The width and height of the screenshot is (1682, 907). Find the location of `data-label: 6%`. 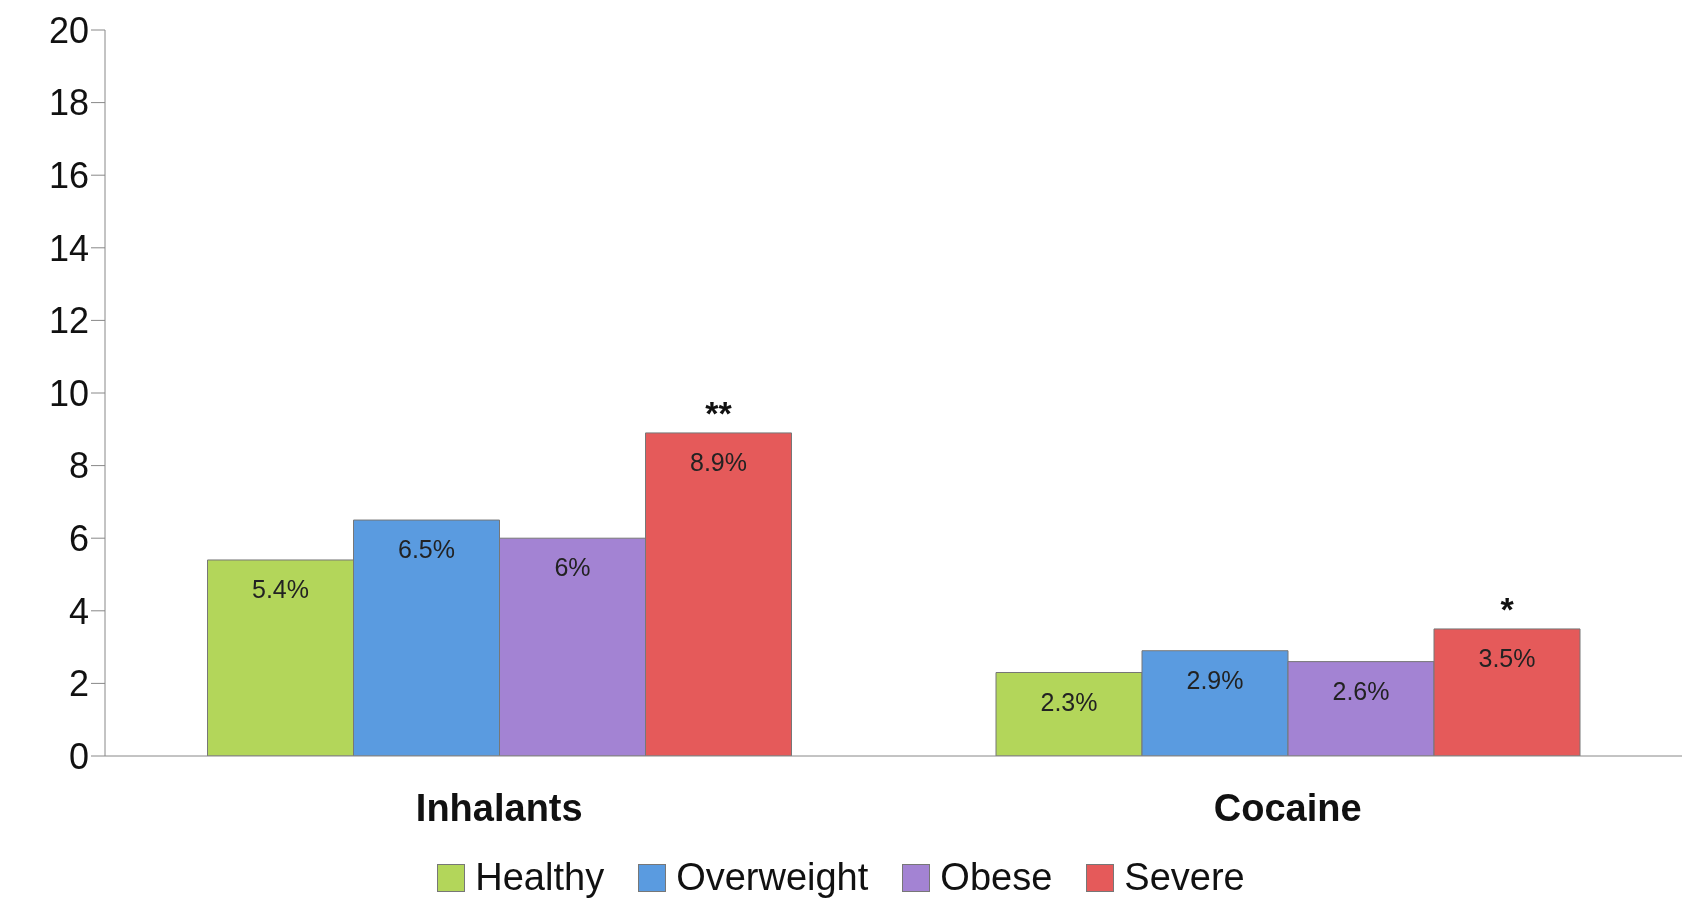

data-label: 6% is located at coordinates (572, 567).